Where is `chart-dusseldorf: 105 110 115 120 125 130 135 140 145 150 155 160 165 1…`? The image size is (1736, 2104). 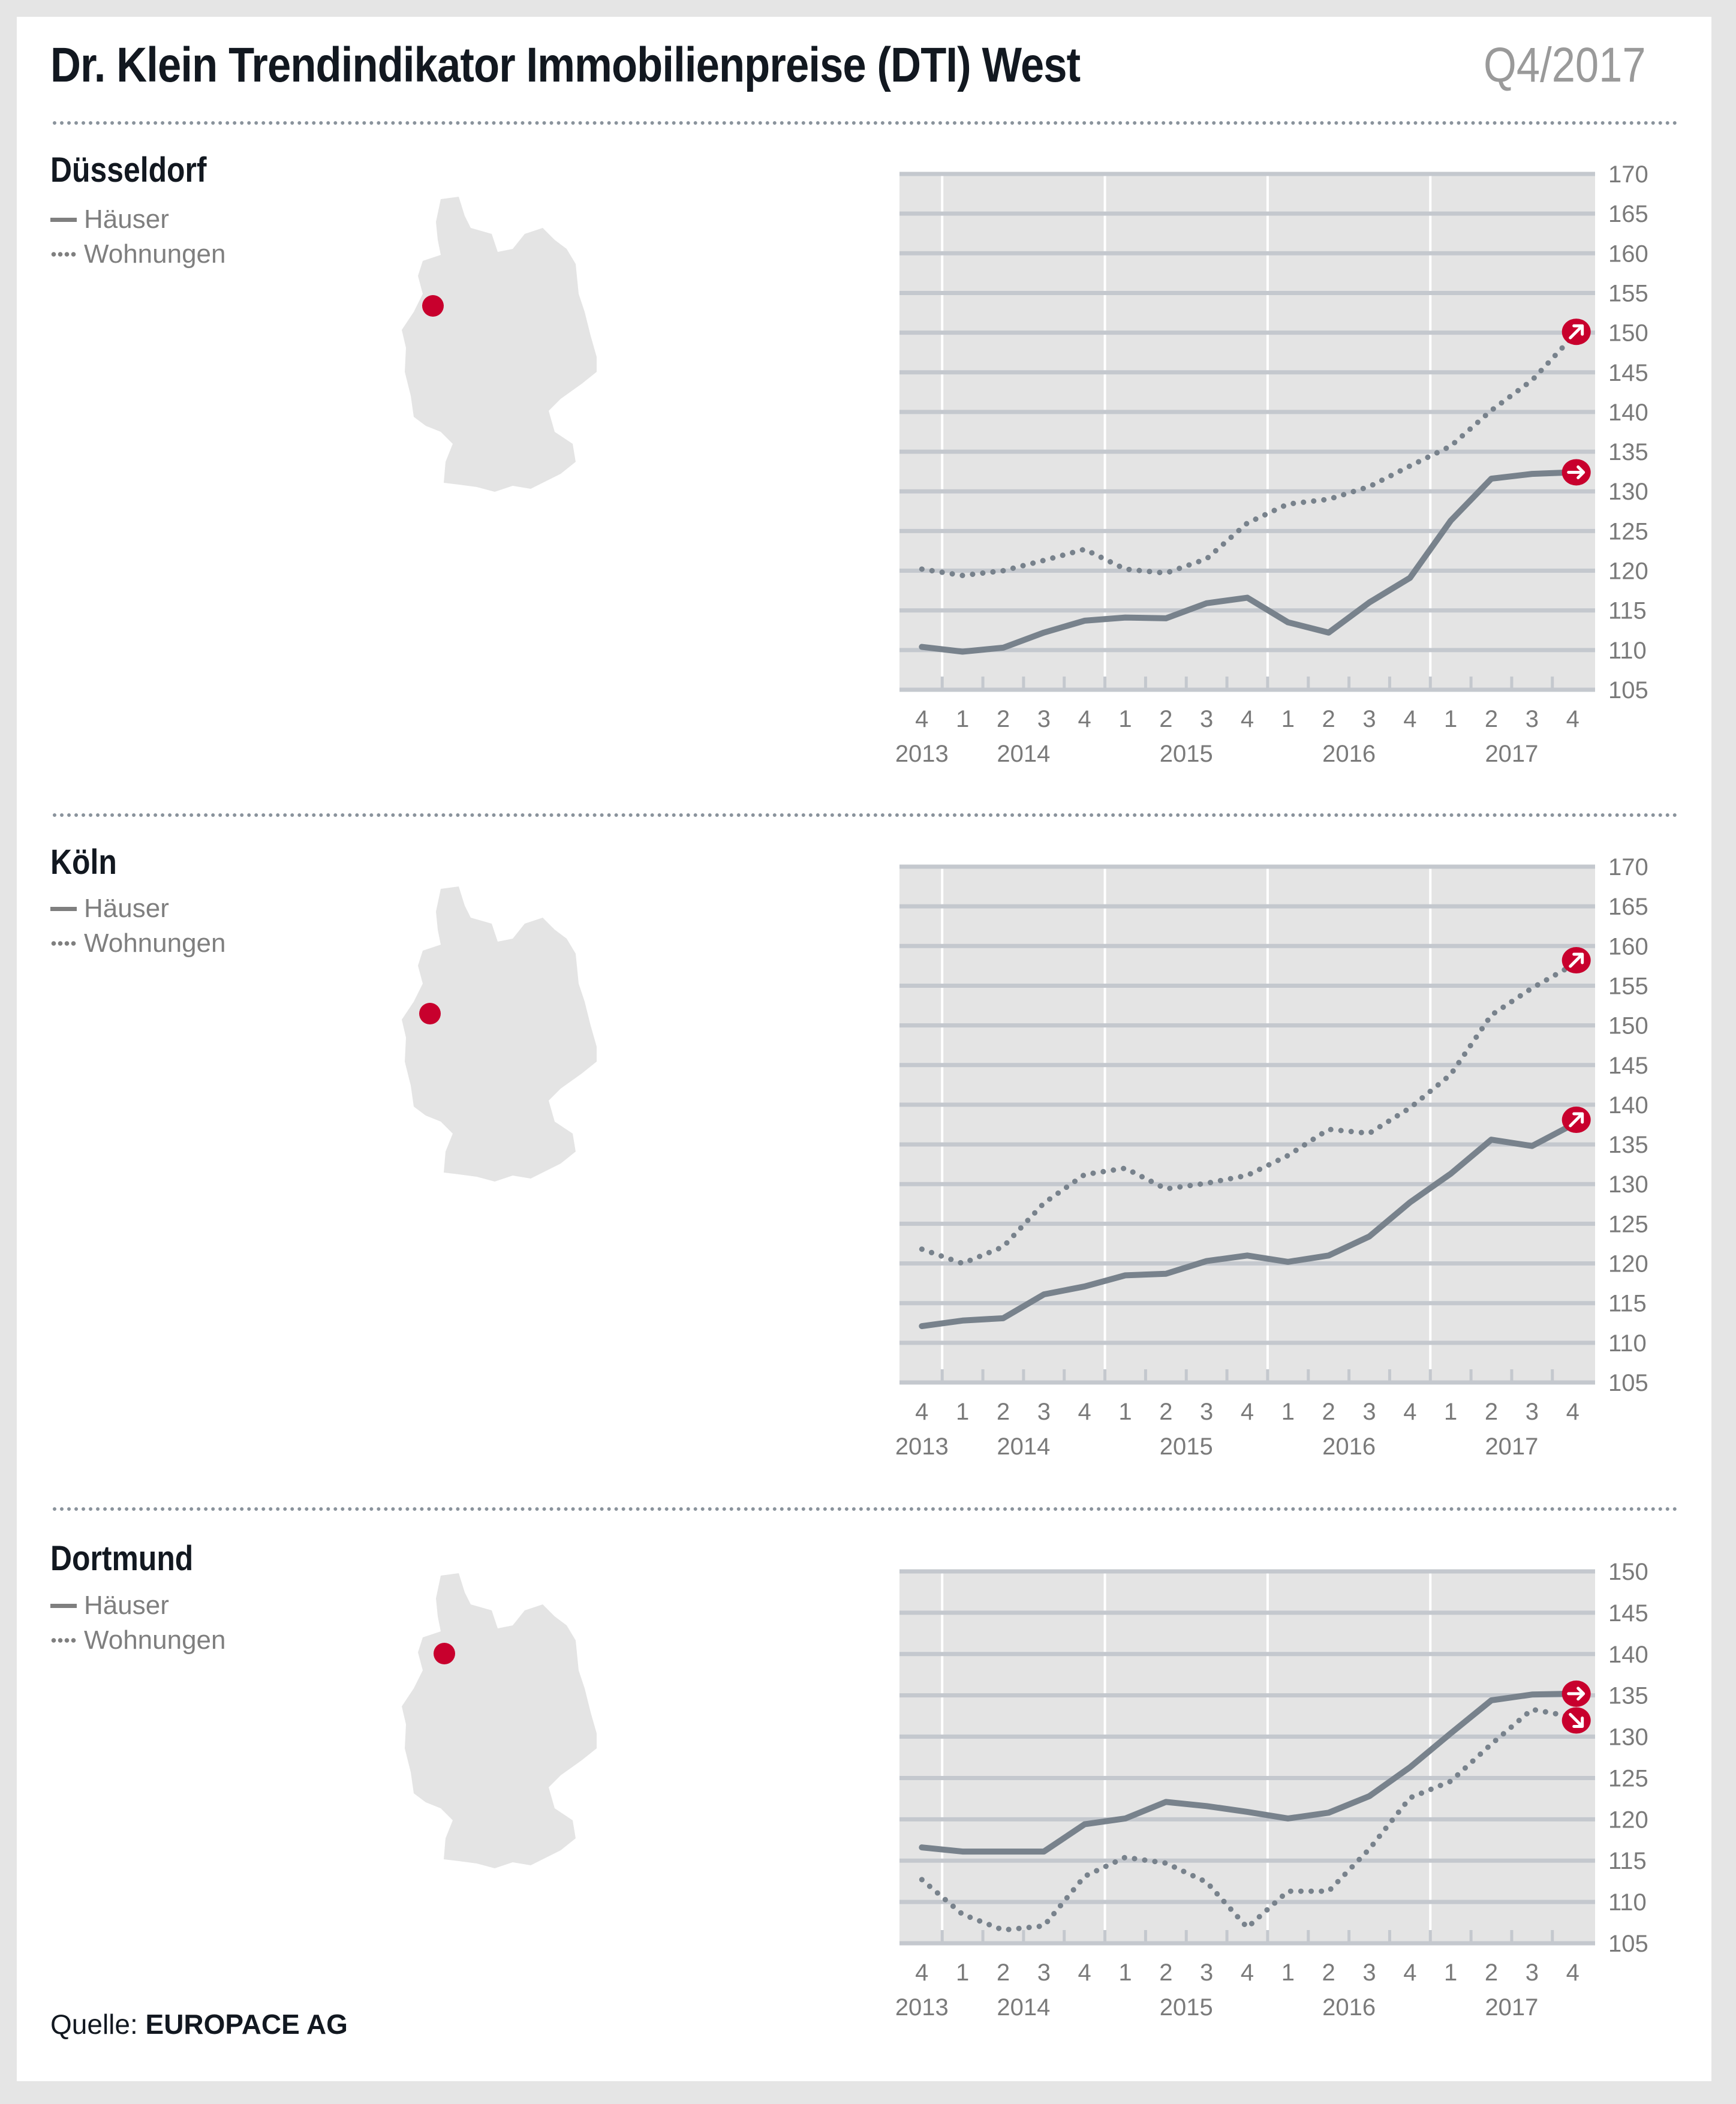 chart-dusseldorf: 105 110 115 120 125 130 135 140 145 150 155 160 165 1… is located at coordinates (1271, 464).